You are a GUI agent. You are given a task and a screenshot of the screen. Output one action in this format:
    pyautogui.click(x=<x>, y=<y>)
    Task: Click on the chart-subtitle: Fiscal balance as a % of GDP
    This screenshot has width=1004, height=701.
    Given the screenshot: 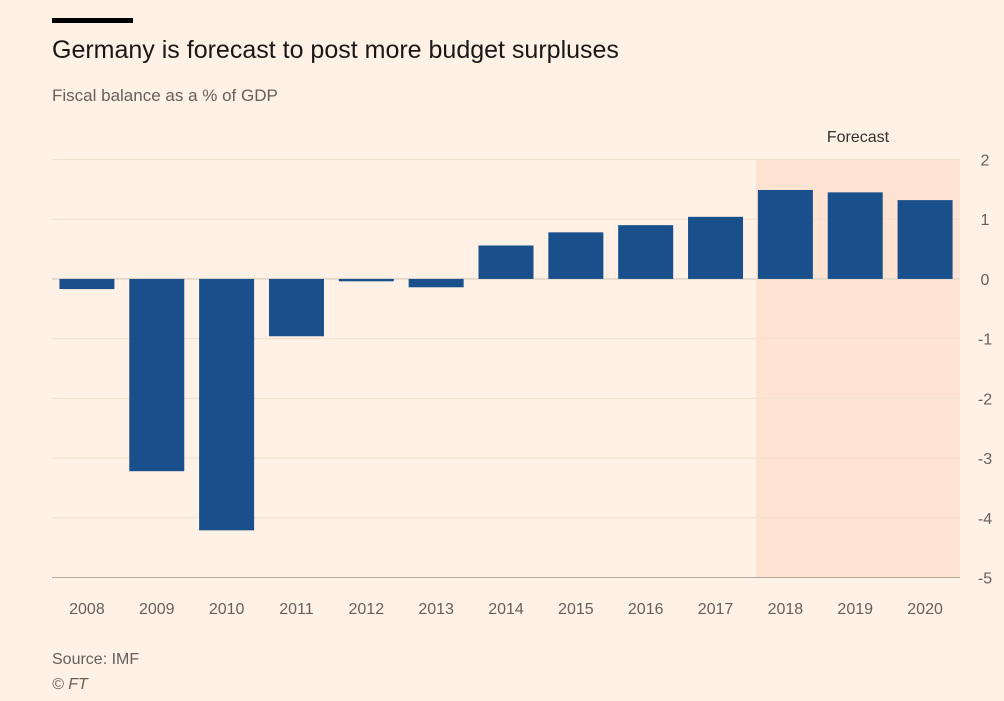 What is the action you would take?
    pyautogui.click(x=165, y=95)
    